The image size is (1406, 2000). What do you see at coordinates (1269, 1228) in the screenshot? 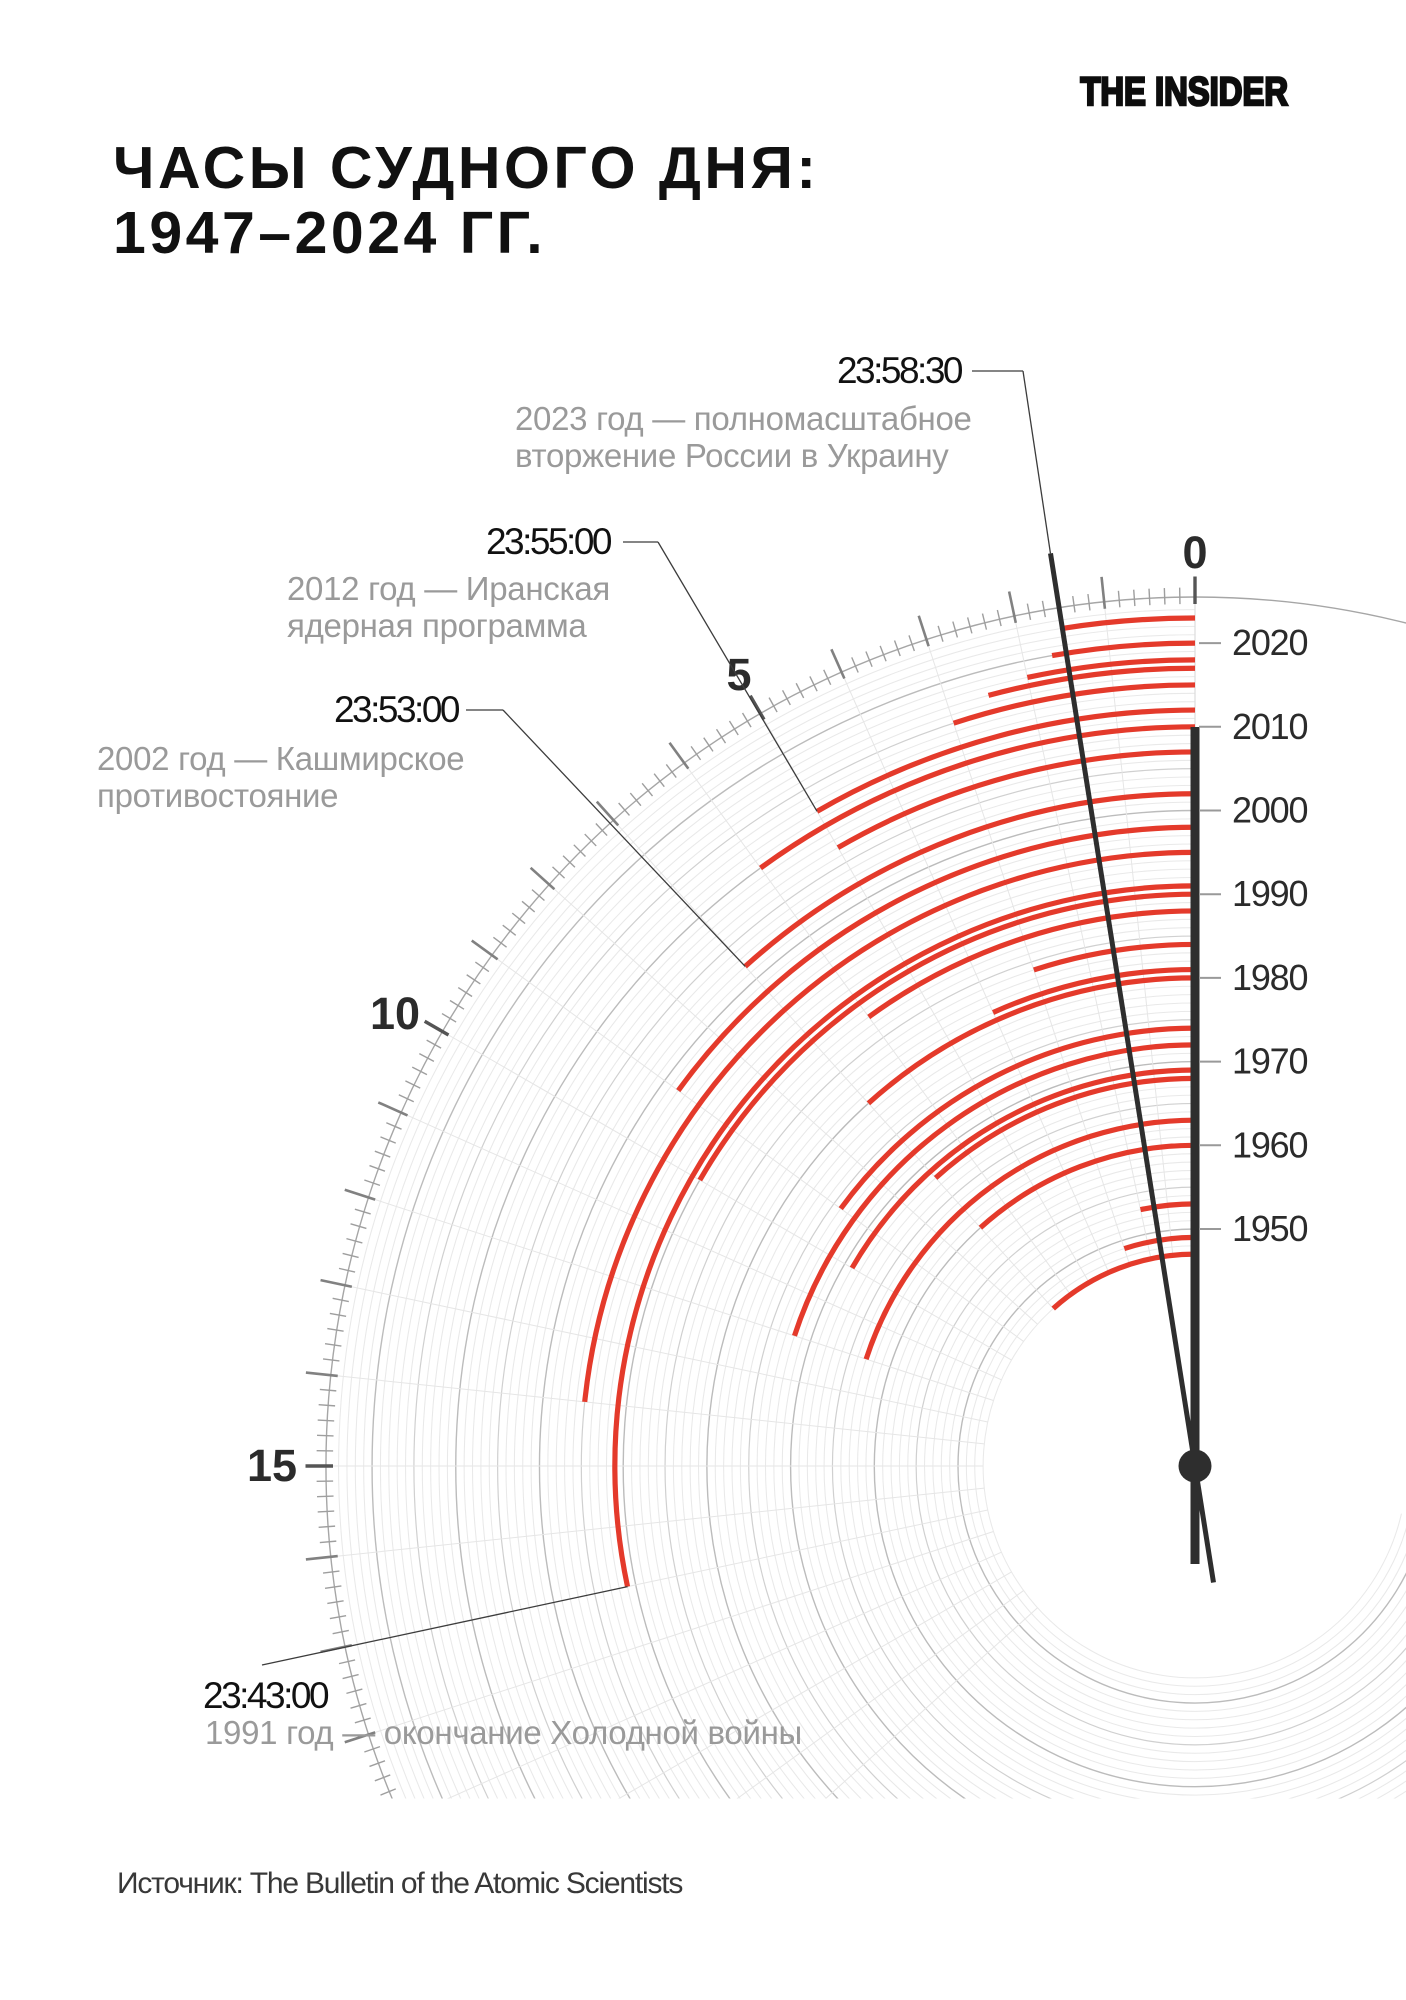
I see `svg-text: 1950` at bounding box center [1269, 1228].